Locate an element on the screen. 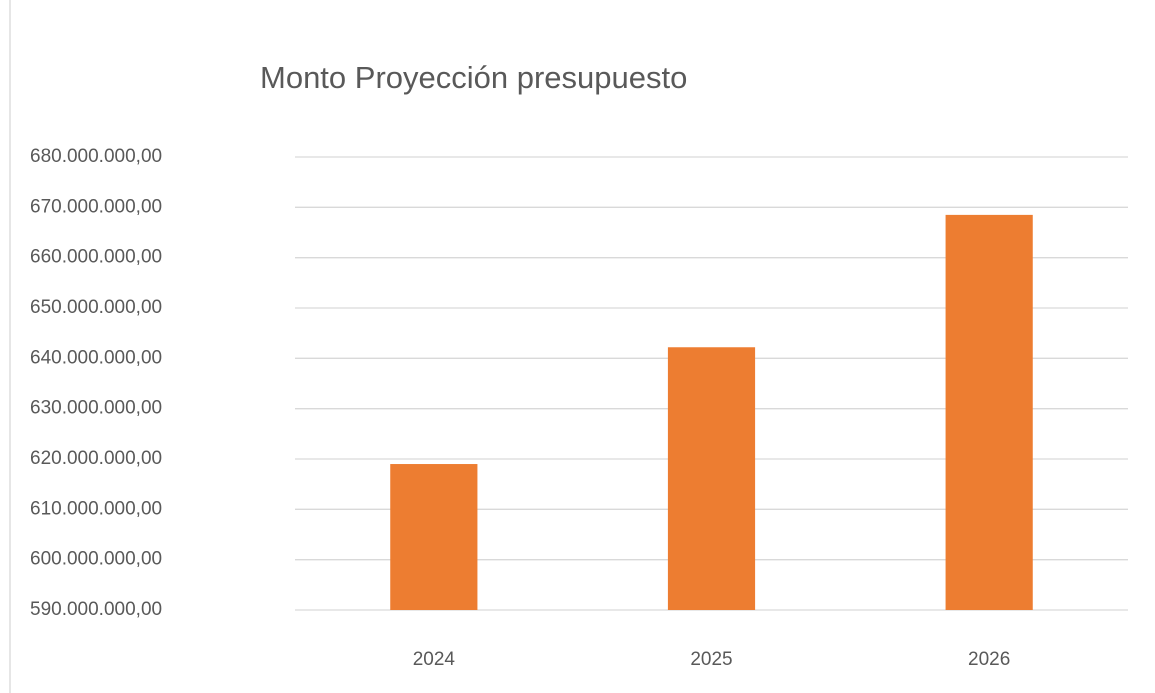 This screenshot has height=693, width=1155. y-tick-label: 590.000.000,00 is located at coordinates (96, 609).